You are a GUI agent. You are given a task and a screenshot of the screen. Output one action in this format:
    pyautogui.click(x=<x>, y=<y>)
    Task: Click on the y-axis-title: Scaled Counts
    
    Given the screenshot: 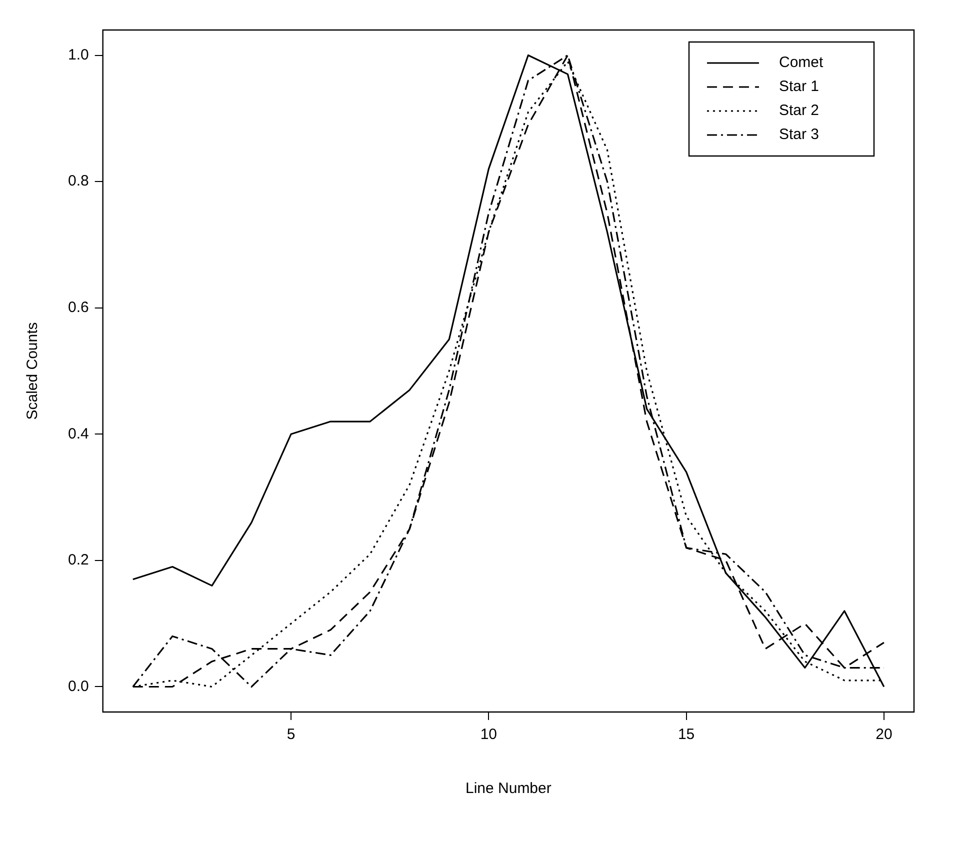 What is the action you would take?
    pyautogui.click(x=33, y=371)
    